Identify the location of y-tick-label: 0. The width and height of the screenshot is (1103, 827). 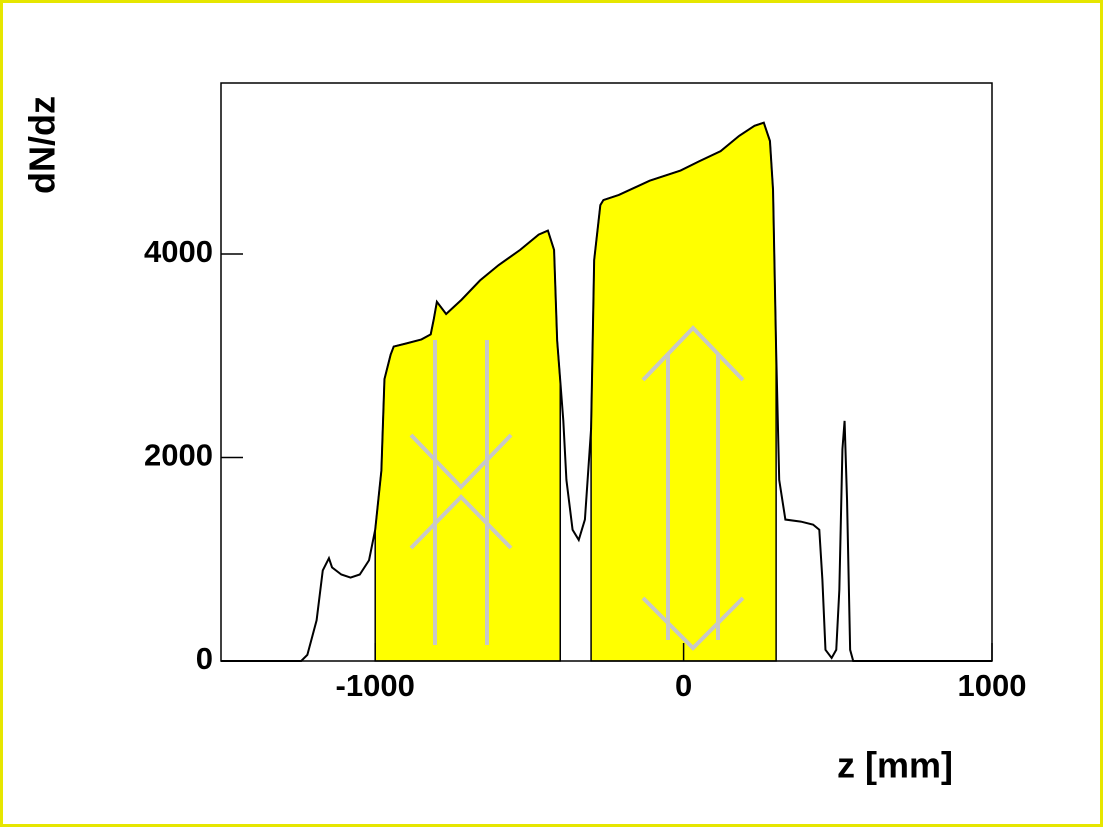
(204, 658).